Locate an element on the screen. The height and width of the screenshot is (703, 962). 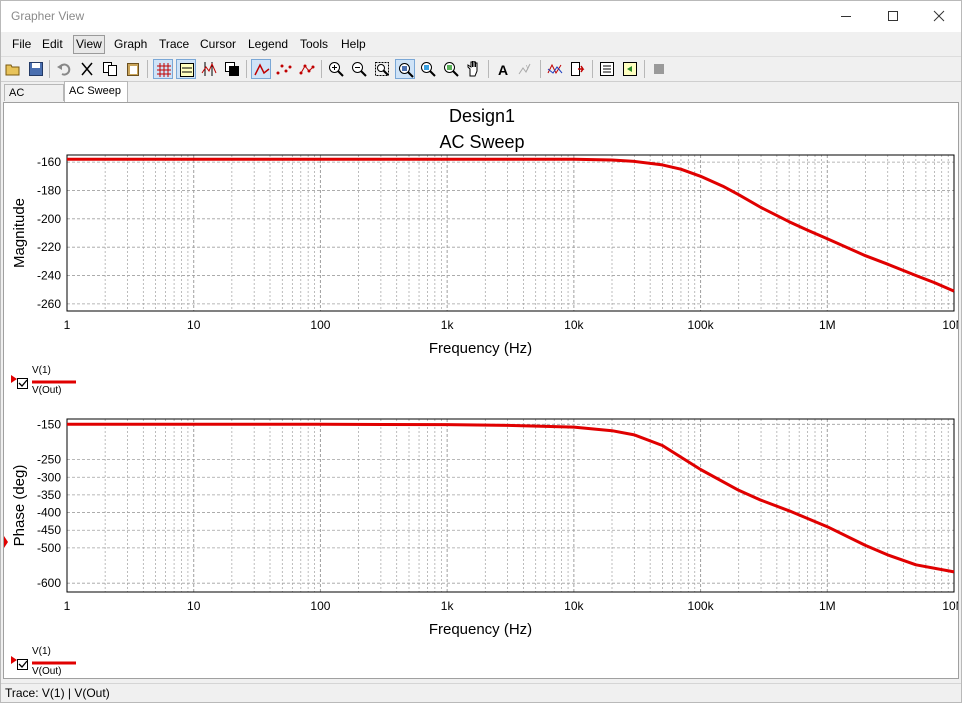
y-tick-label: -300 is located at coordinates (49, 477).